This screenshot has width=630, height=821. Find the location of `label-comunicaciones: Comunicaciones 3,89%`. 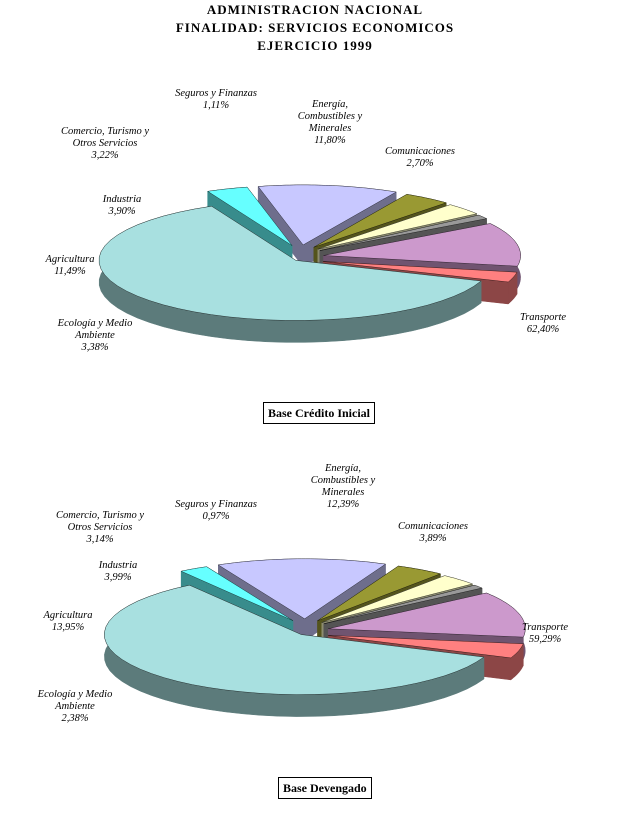

label-comunicaciones: Comunicaciones 3,89% is located at coordinates (433, 532).